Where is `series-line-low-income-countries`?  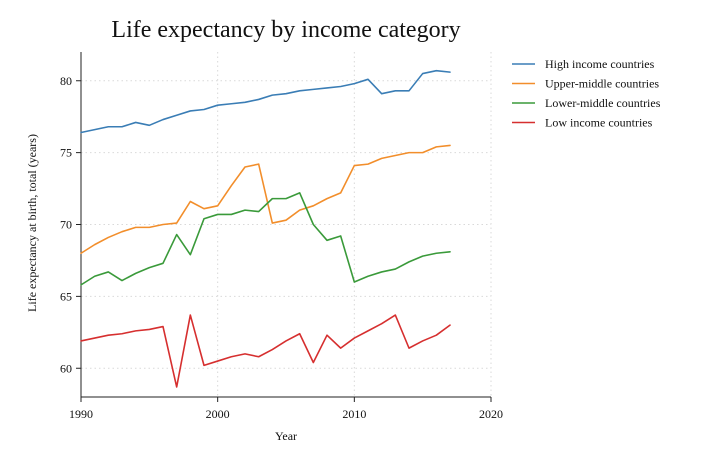
series-line-low-income-countries is located at coordinates (265, 351).